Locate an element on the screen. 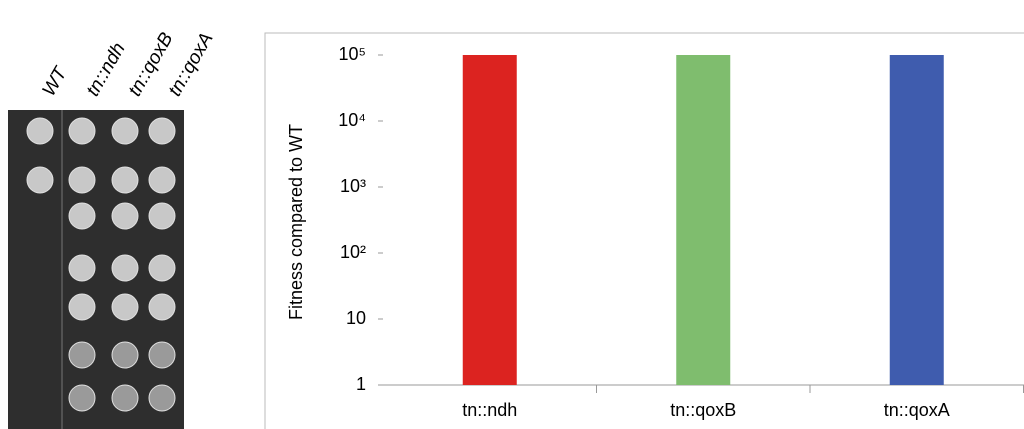  y-tick-label: 1 is located at coordinates (361, 384).